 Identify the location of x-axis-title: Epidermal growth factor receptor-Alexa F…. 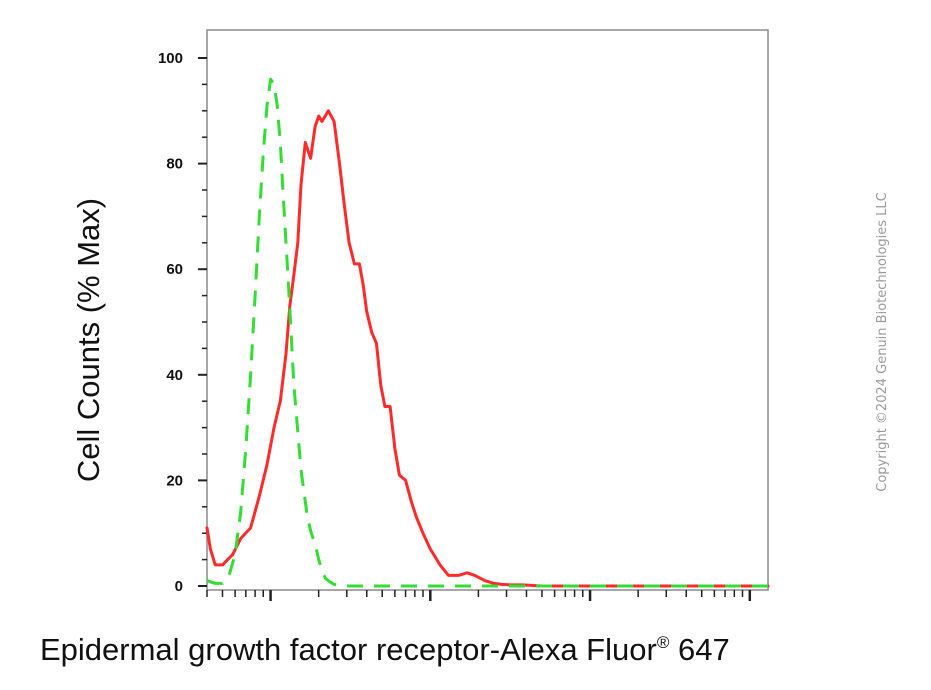
(385, 649).